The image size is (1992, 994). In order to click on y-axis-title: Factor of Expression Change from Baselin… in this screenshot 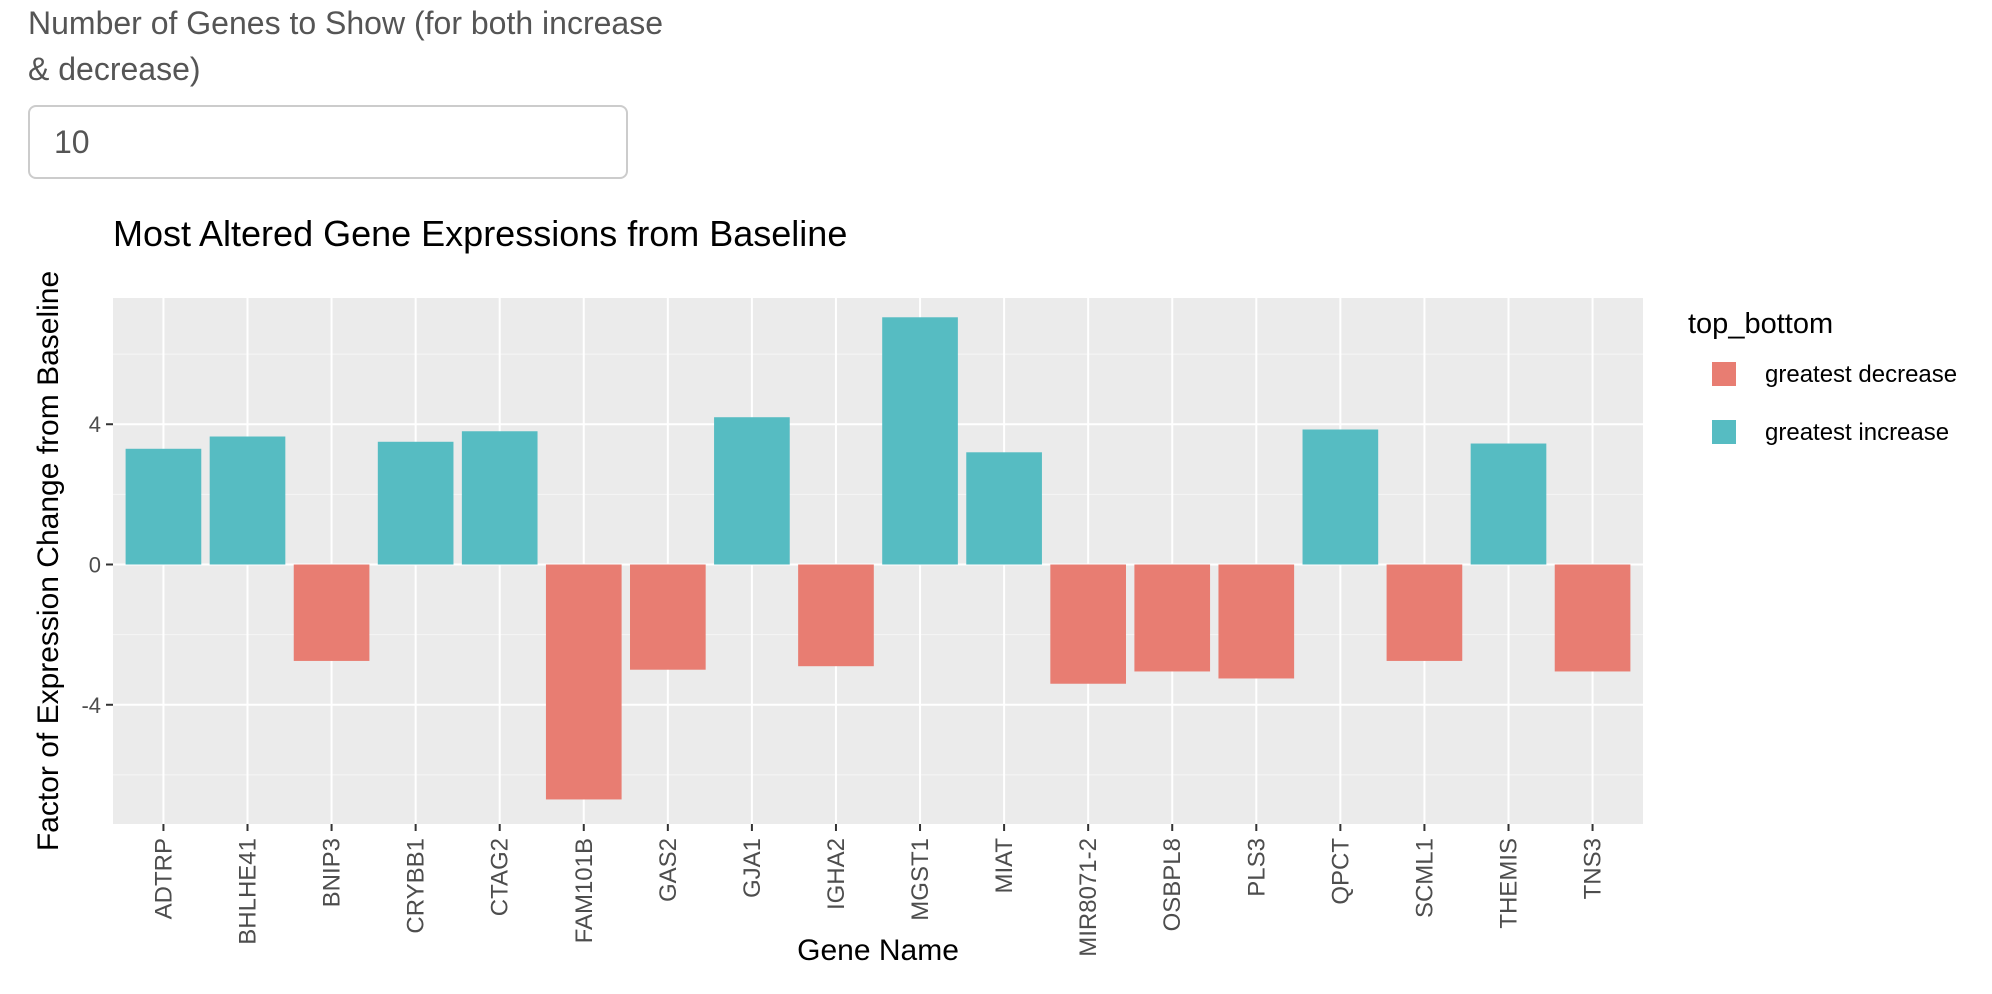, I will do `click(48, 561)`.